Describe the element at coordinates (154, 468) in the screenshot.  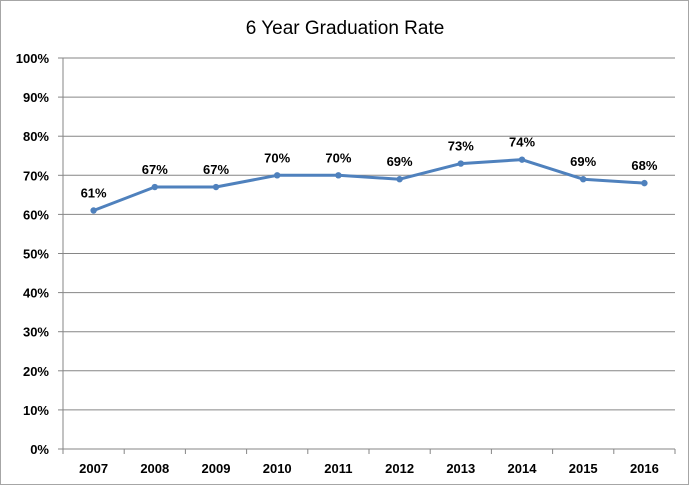
I see `x-tick-label: 2008` at that location.